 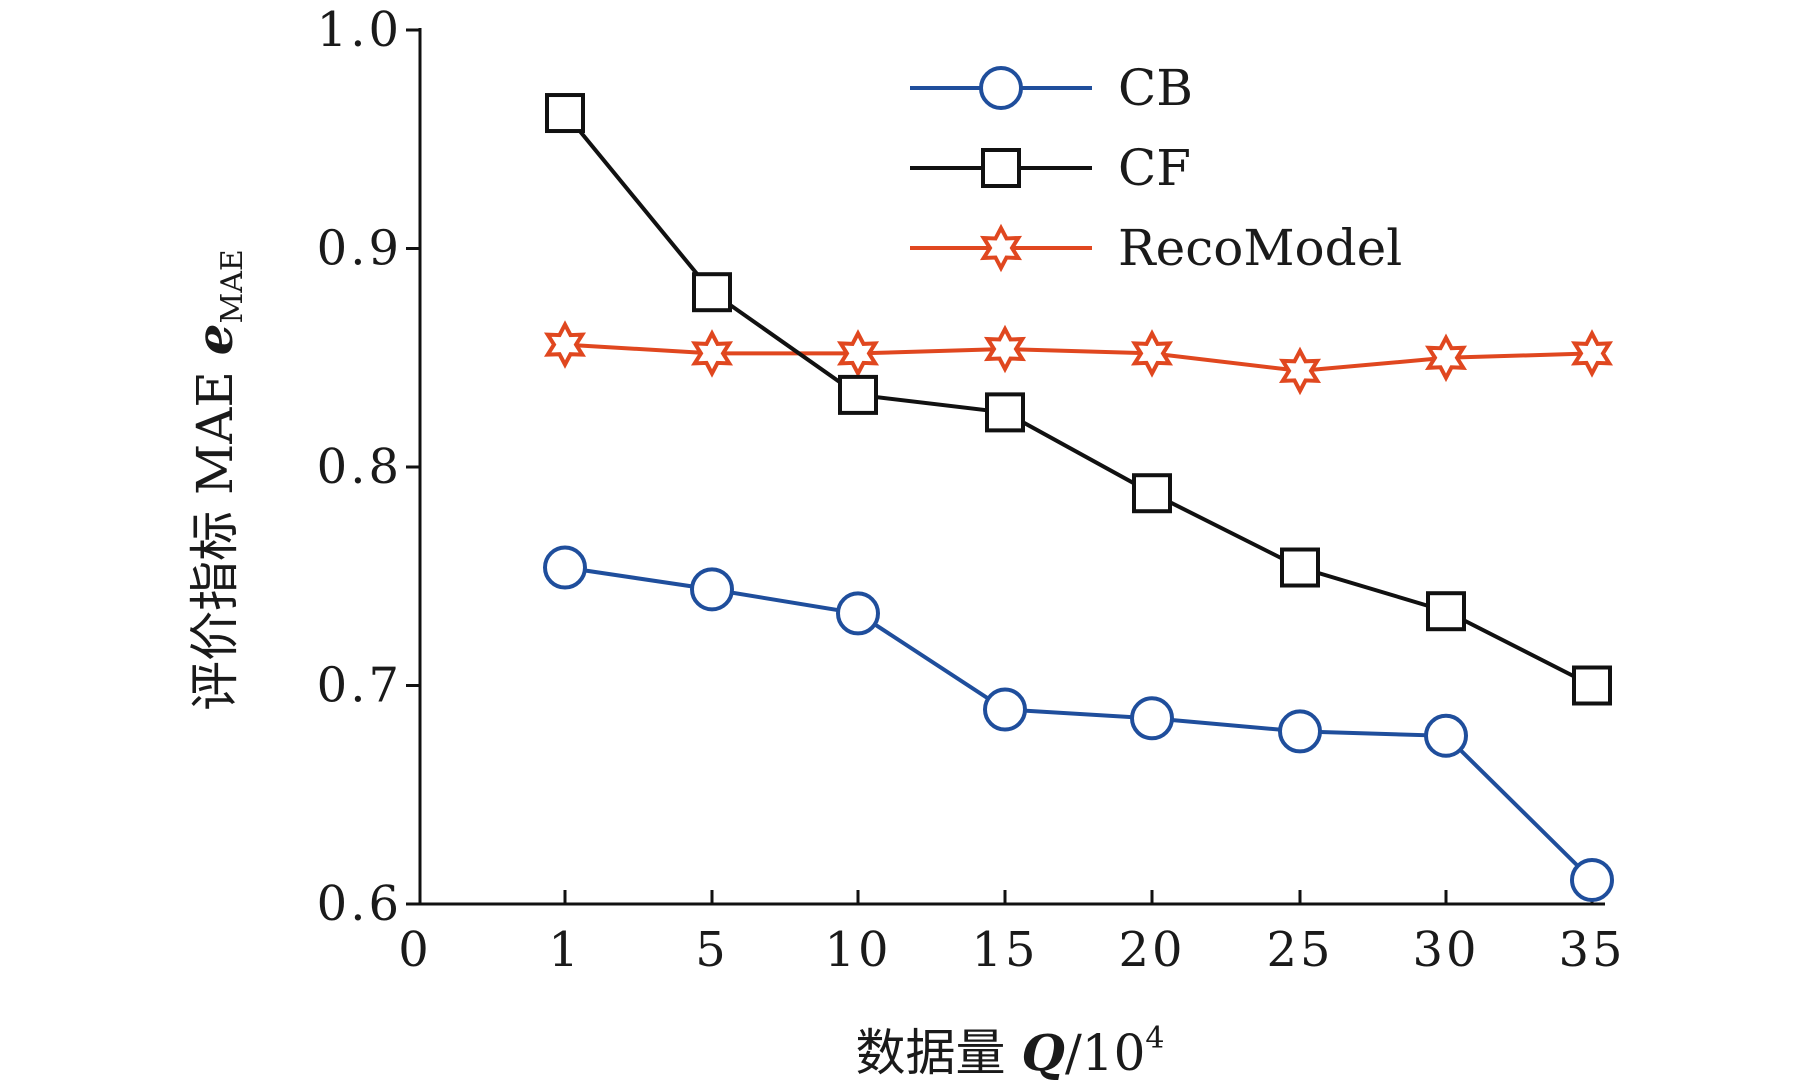 I want to click on x-ticks: 1 5 10 15 20 25 30 35, so click(x=1086, y=934).